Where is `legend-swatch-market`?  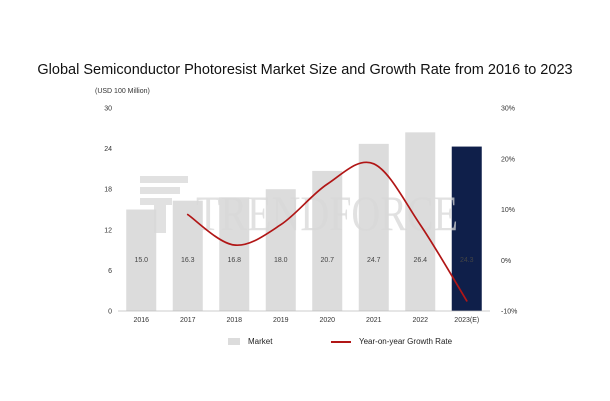 legend-swatch-market is located at coordinates (234, 341).